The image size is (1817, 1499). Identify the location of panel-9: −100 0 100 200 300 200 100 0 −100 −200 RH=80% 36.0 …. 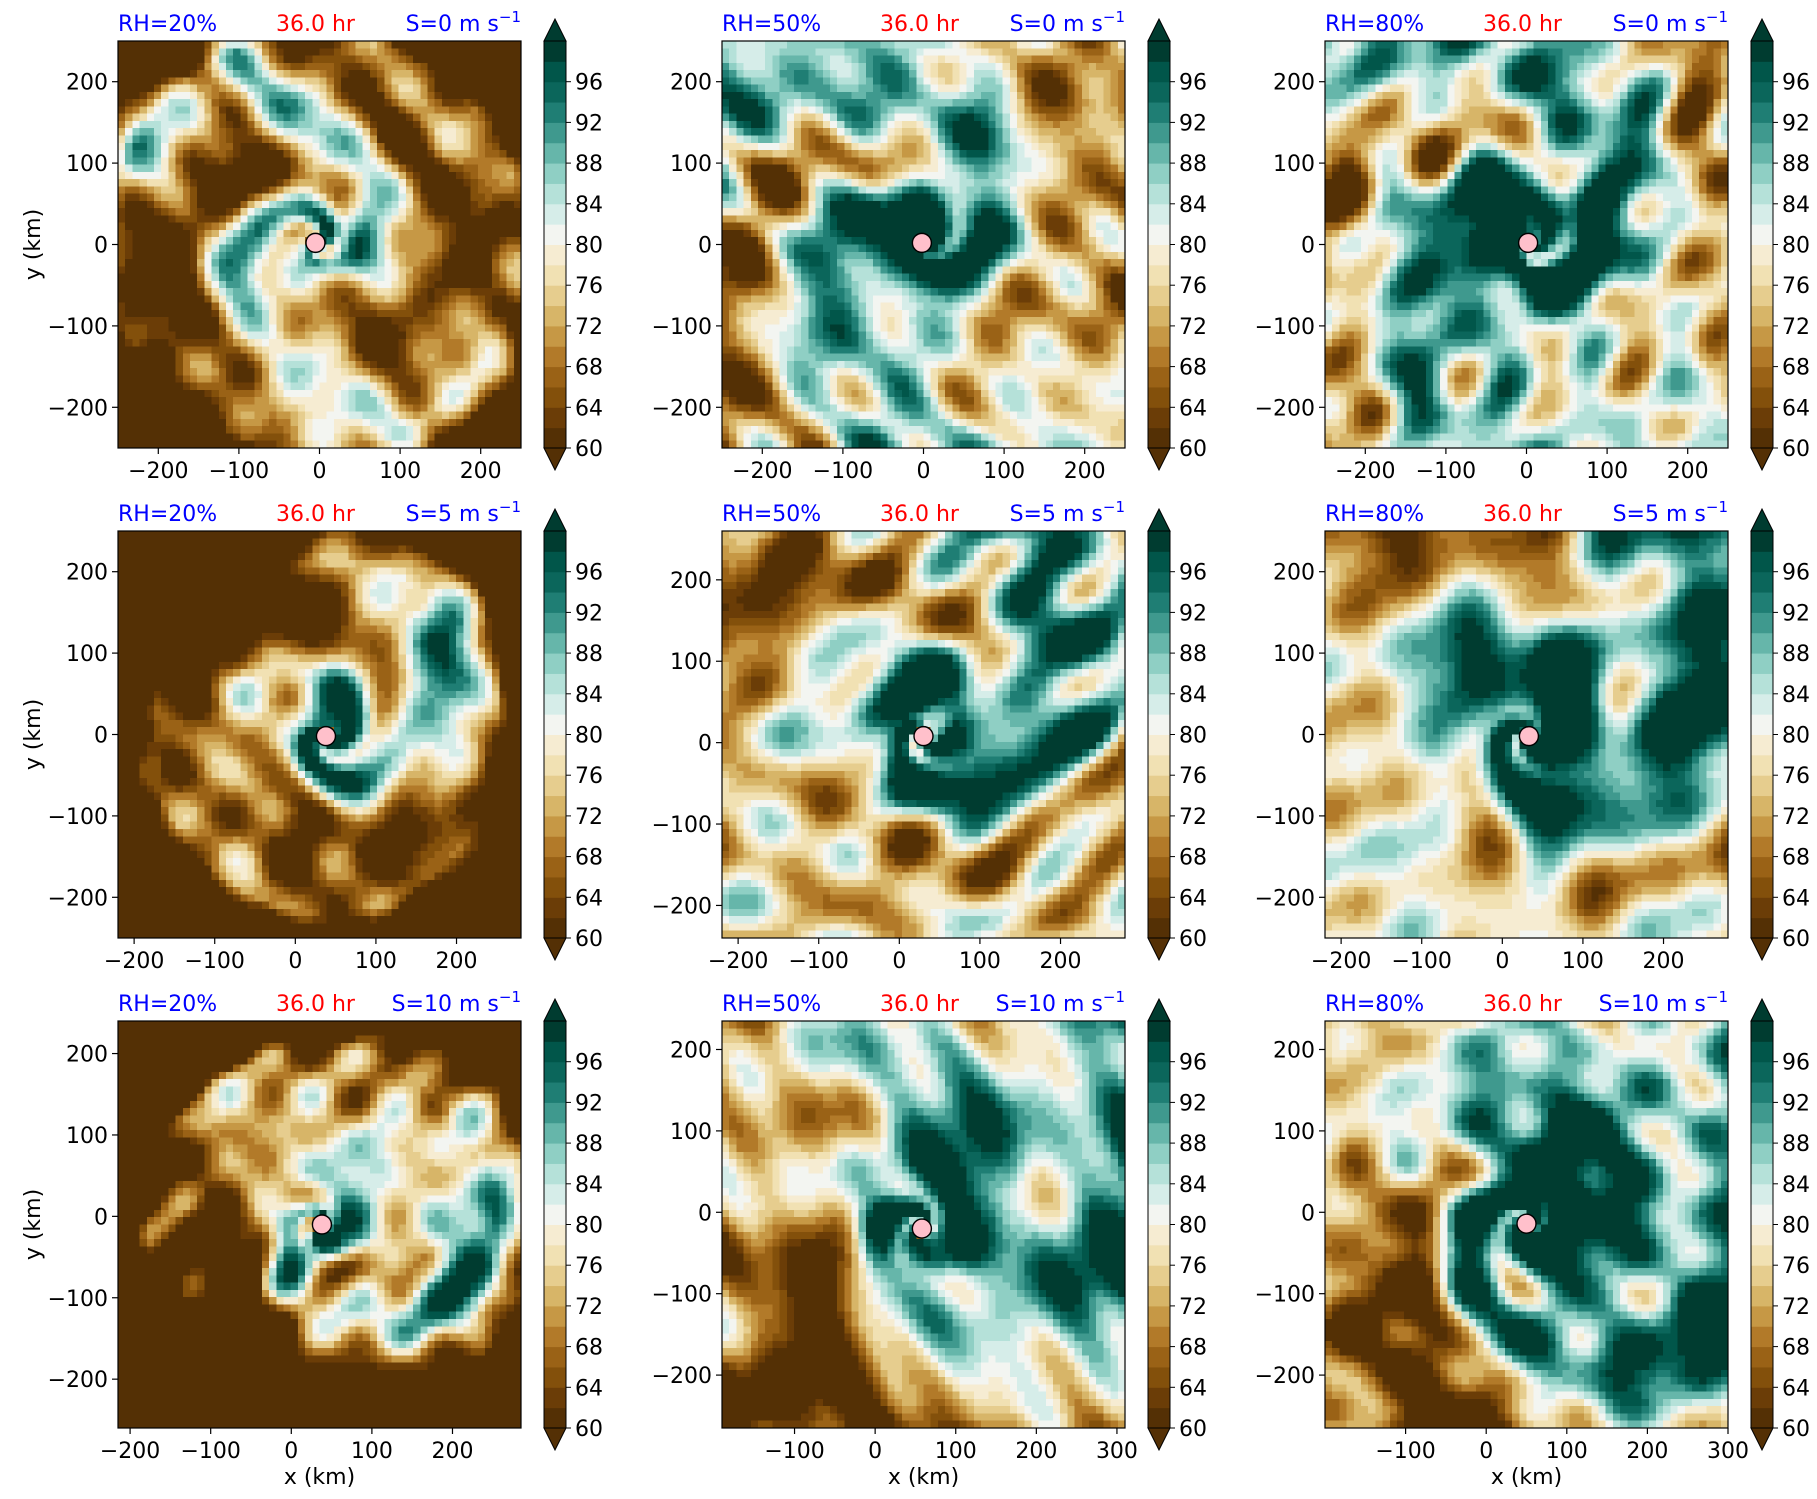
(1532, 1239).